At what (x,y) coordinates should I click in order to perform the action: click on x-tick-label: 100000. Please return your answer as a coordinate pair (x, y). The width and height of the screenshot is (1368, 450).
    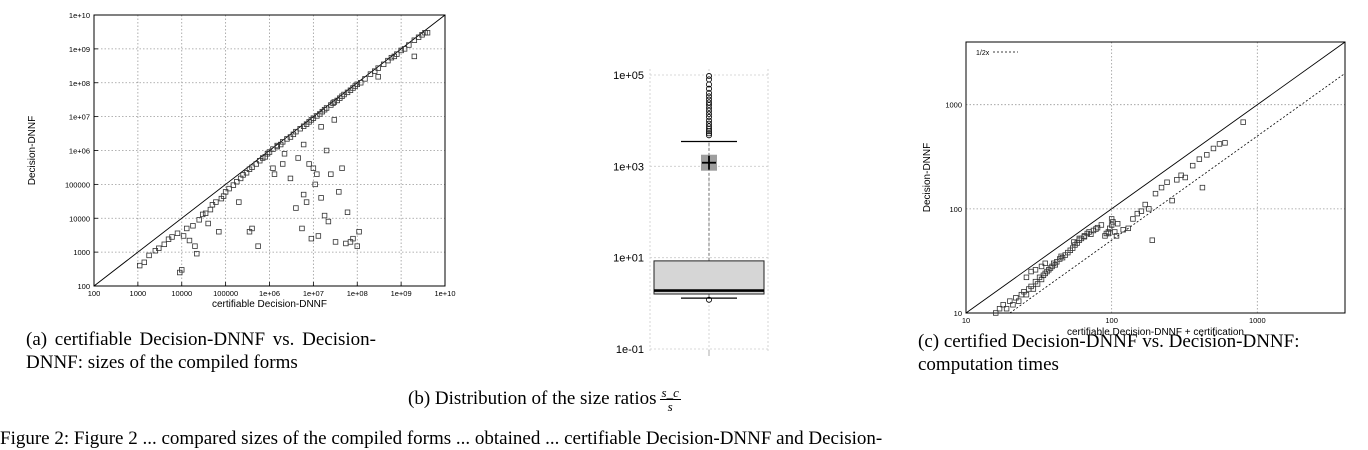
    Looking at the image, I should click on (225, 293).